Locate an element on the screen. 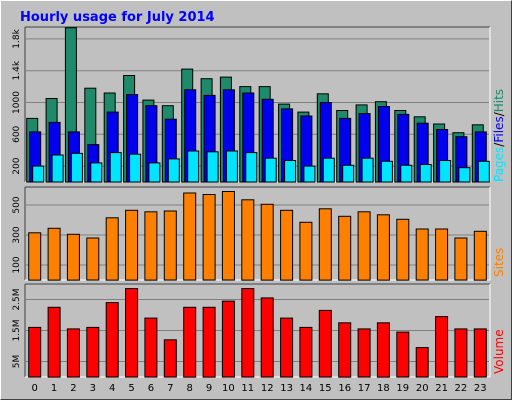 Image resolution: width=512 pixels, height=400 pixels. x-tick-label: 1 is located at coordinates (54, 388).